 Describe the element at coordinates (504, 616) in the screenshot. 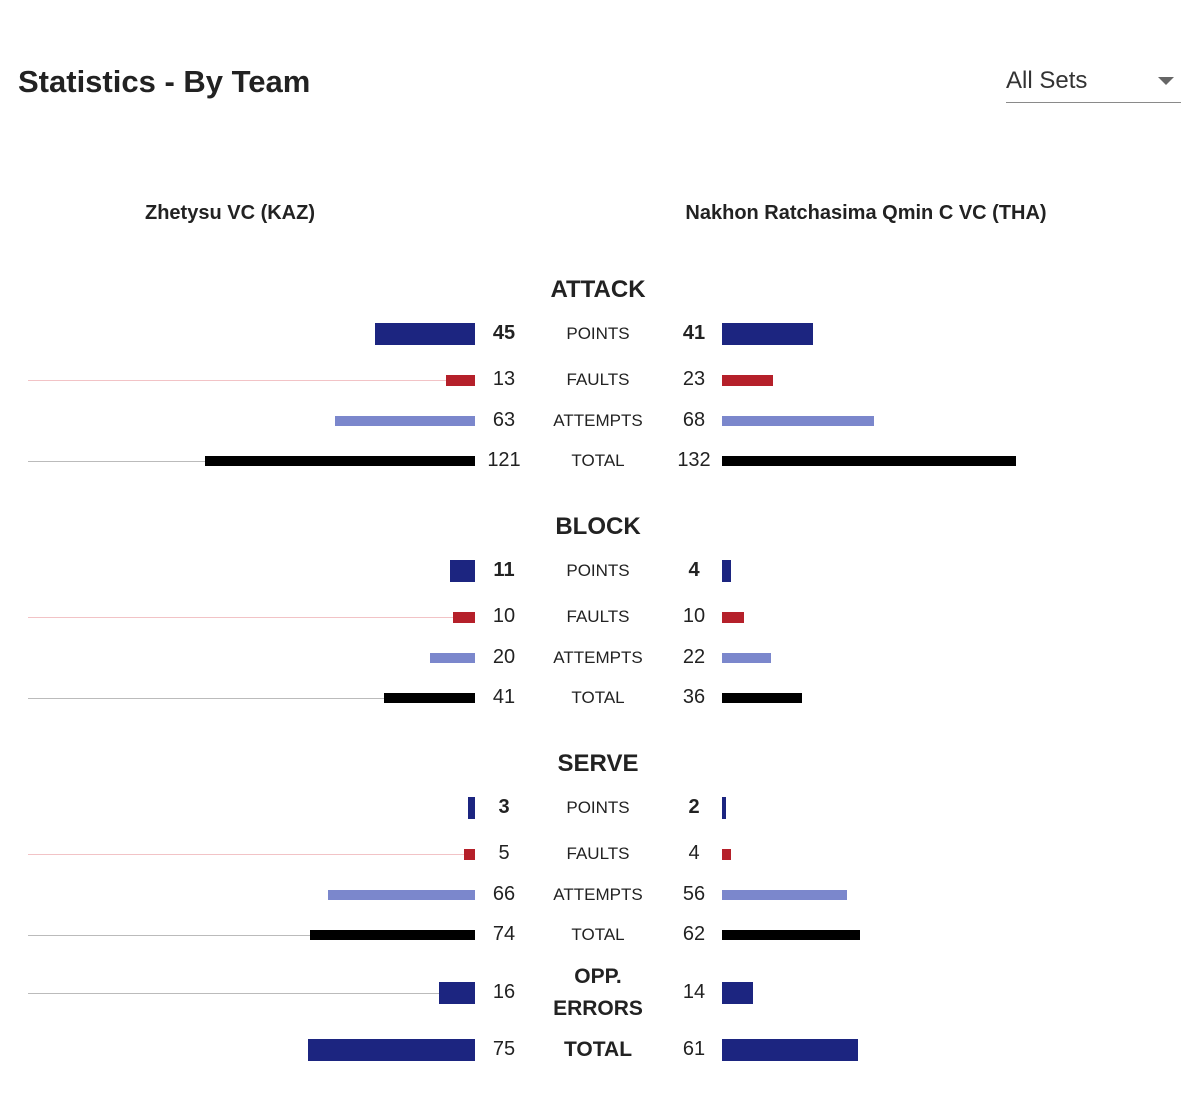

I see `home-value-label: 10` at that location.